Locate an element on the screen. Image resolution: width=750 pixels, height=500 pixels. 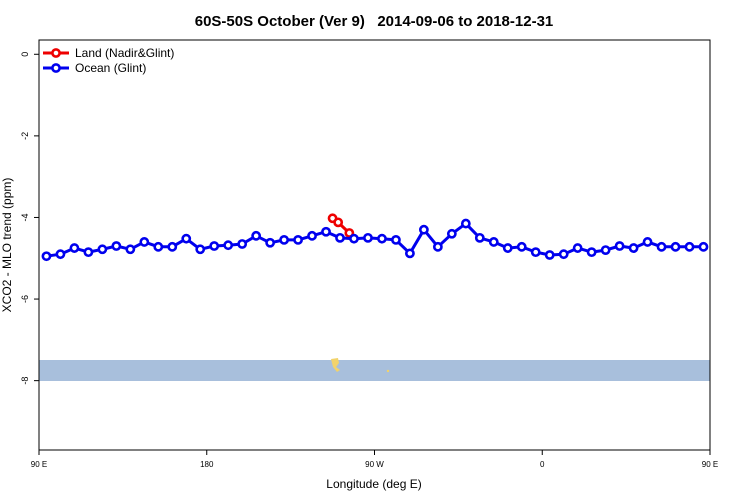
legend-item: Ocean (Glint) is located at coordinates (94, 68).